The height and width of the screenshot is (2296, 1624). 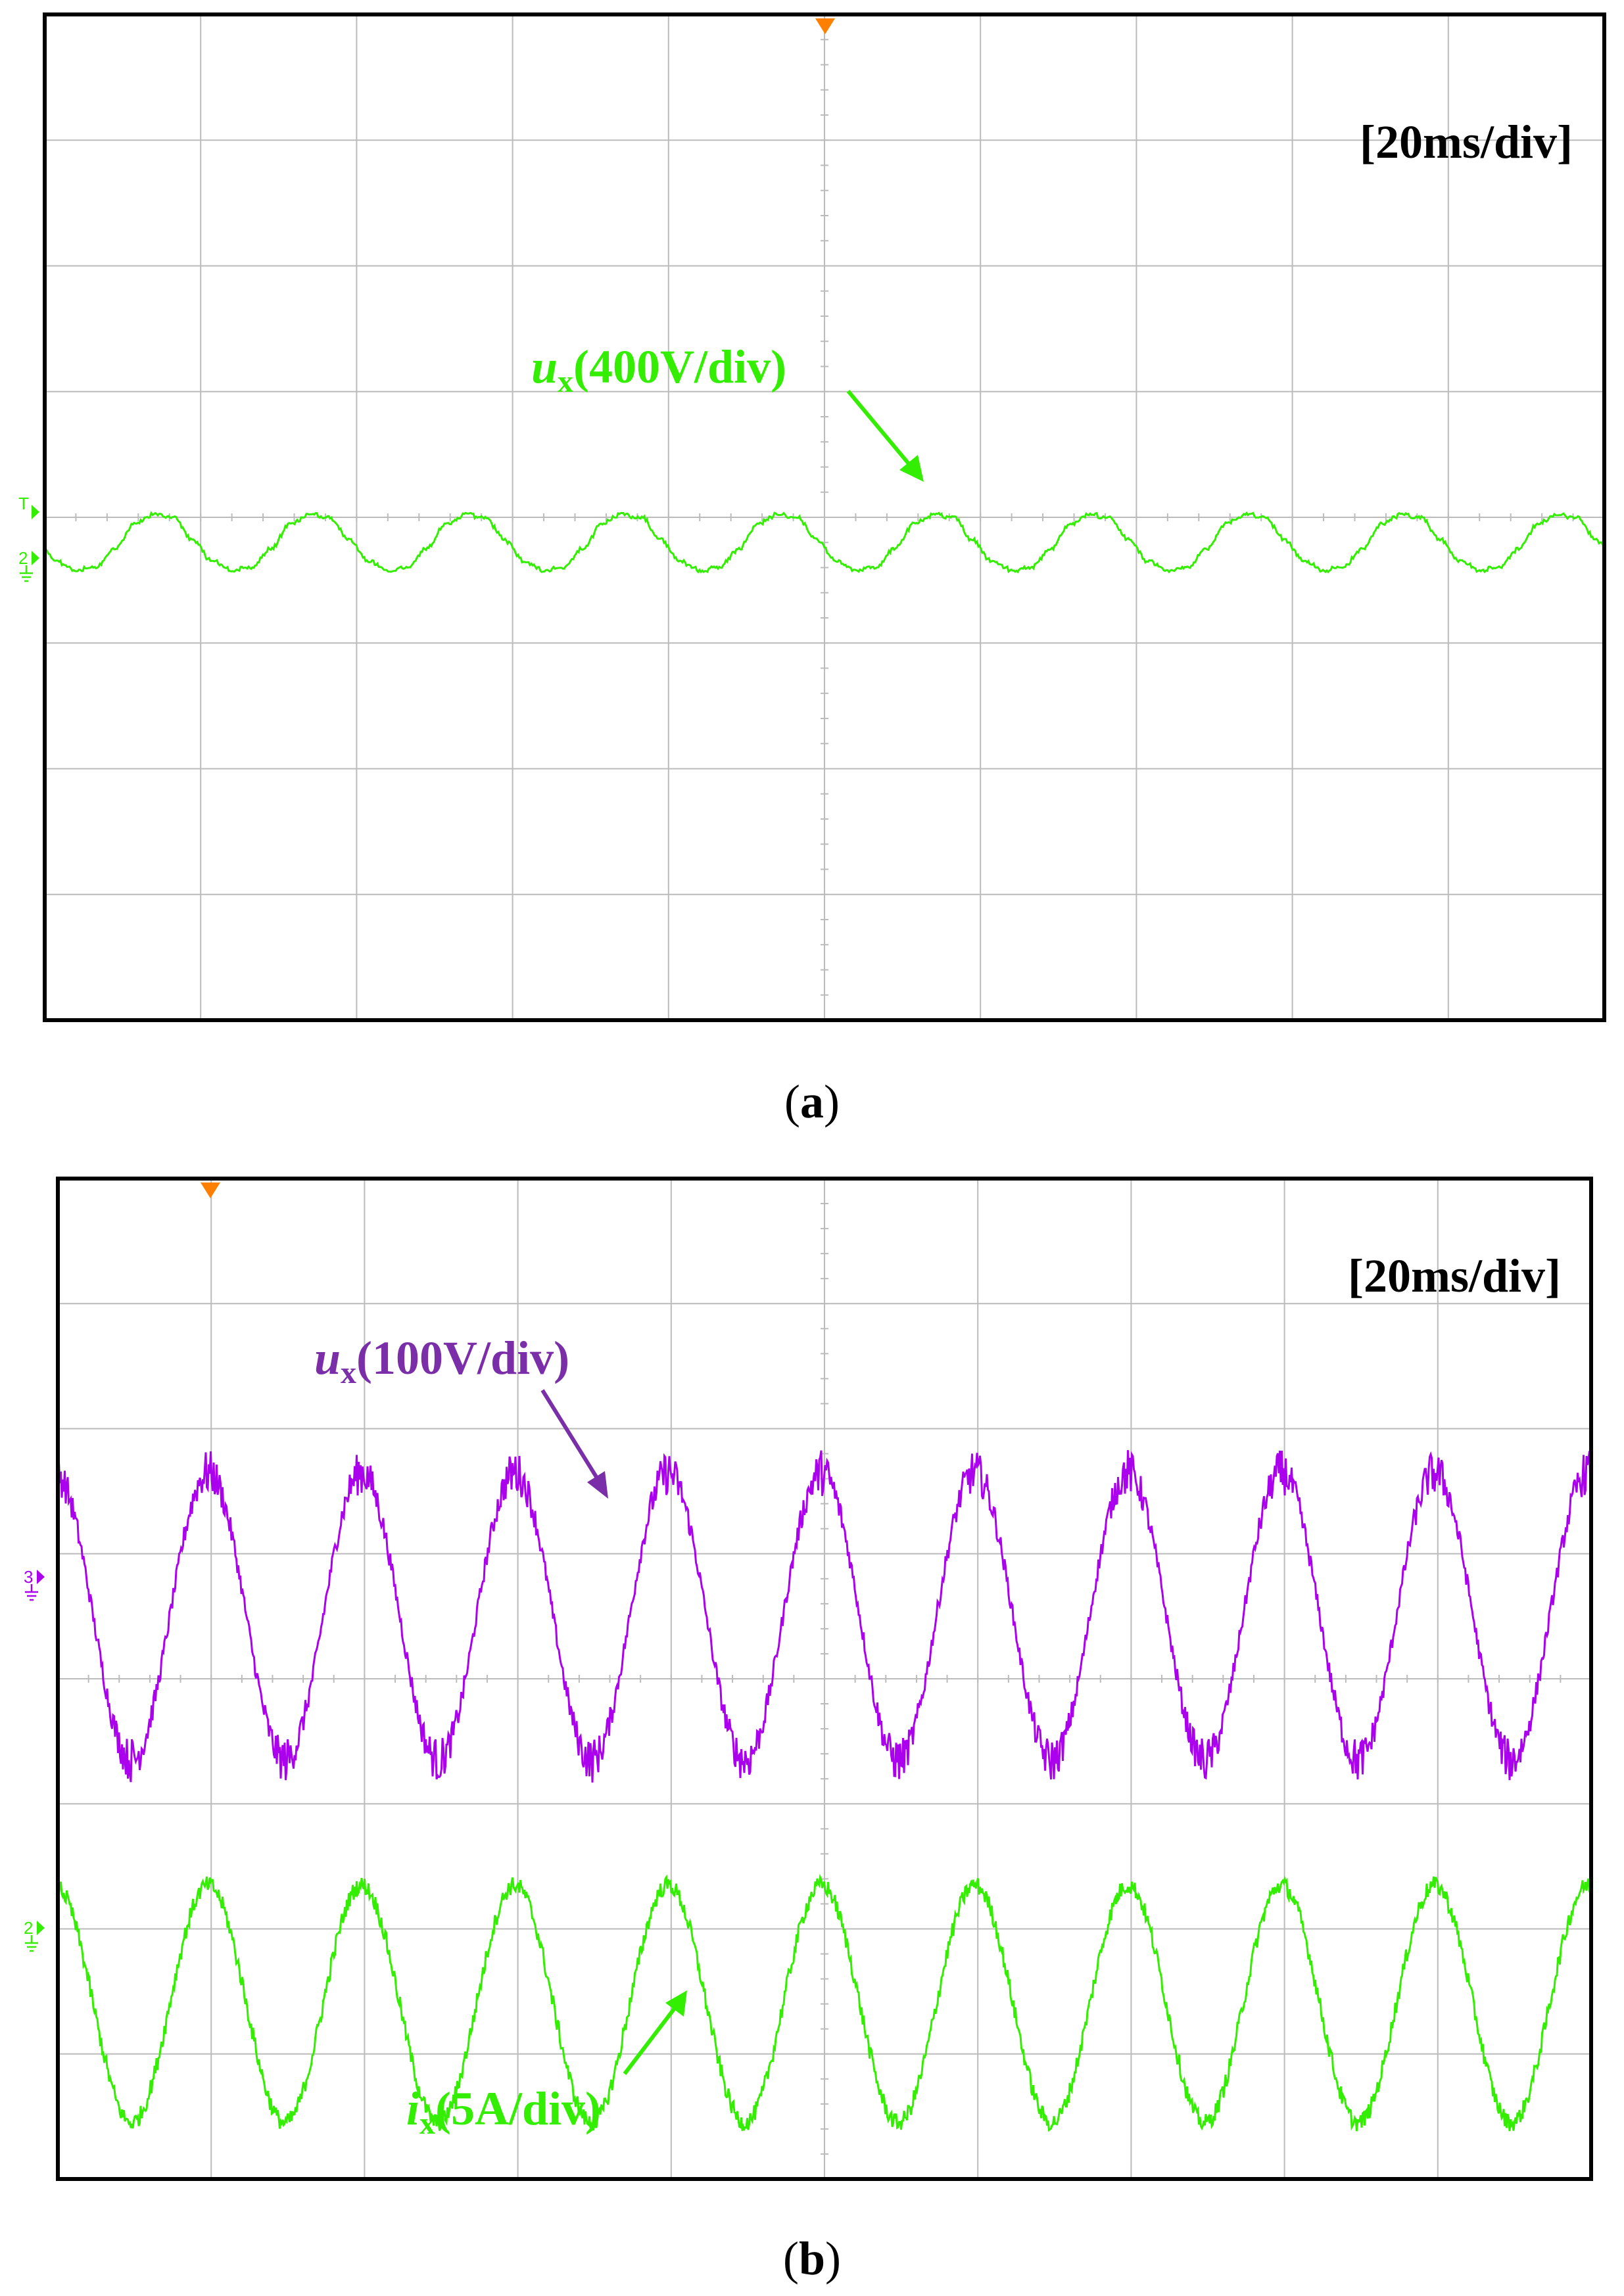 What do you see at coordinates (518, 2108) in the screenshot?
I see `series-b-i-scale: (5A/div)` at bounding box center [518, 2108].